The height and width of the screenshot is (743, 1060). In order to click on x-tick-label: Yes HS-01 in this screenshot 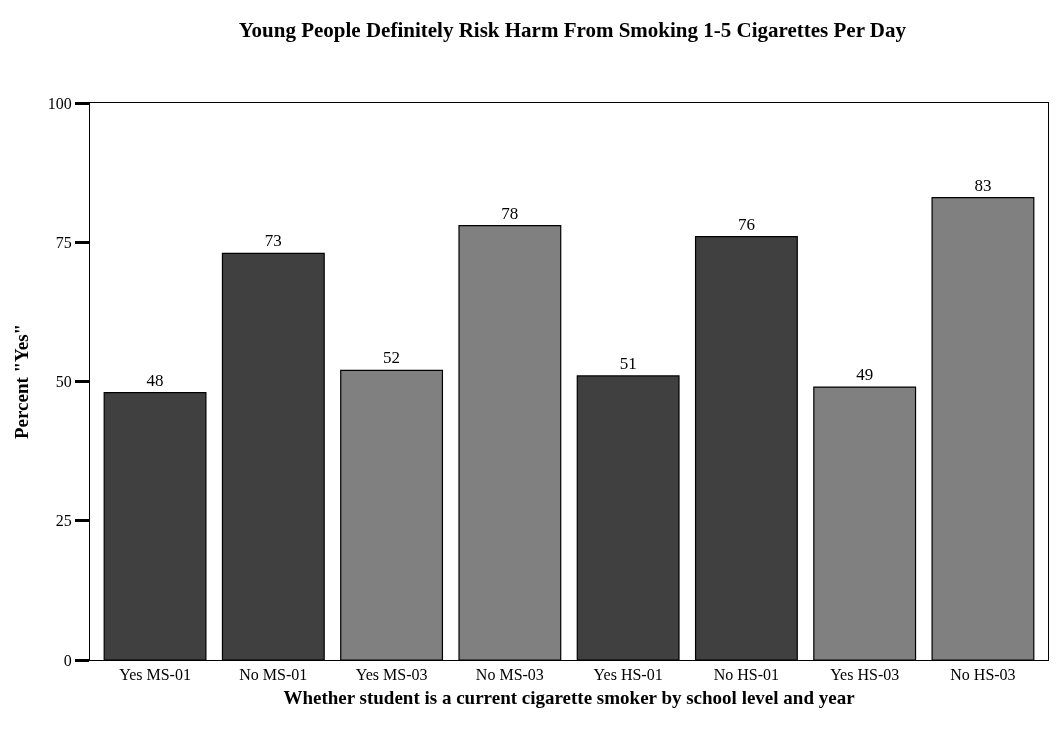, I will do `click(628, 675)`.